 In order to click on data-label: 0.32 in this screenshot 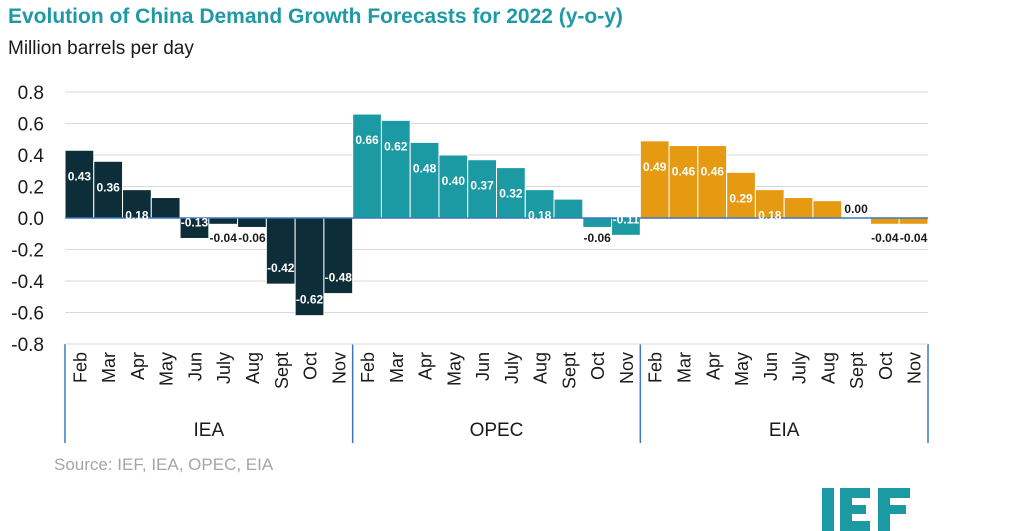, I will do `click(511, 194)`.